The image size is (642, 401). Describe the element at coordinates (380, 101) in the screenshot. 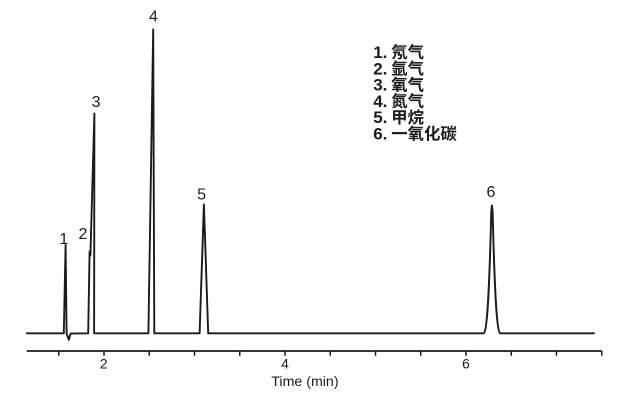

I see `svg-text: 4.` at that location.